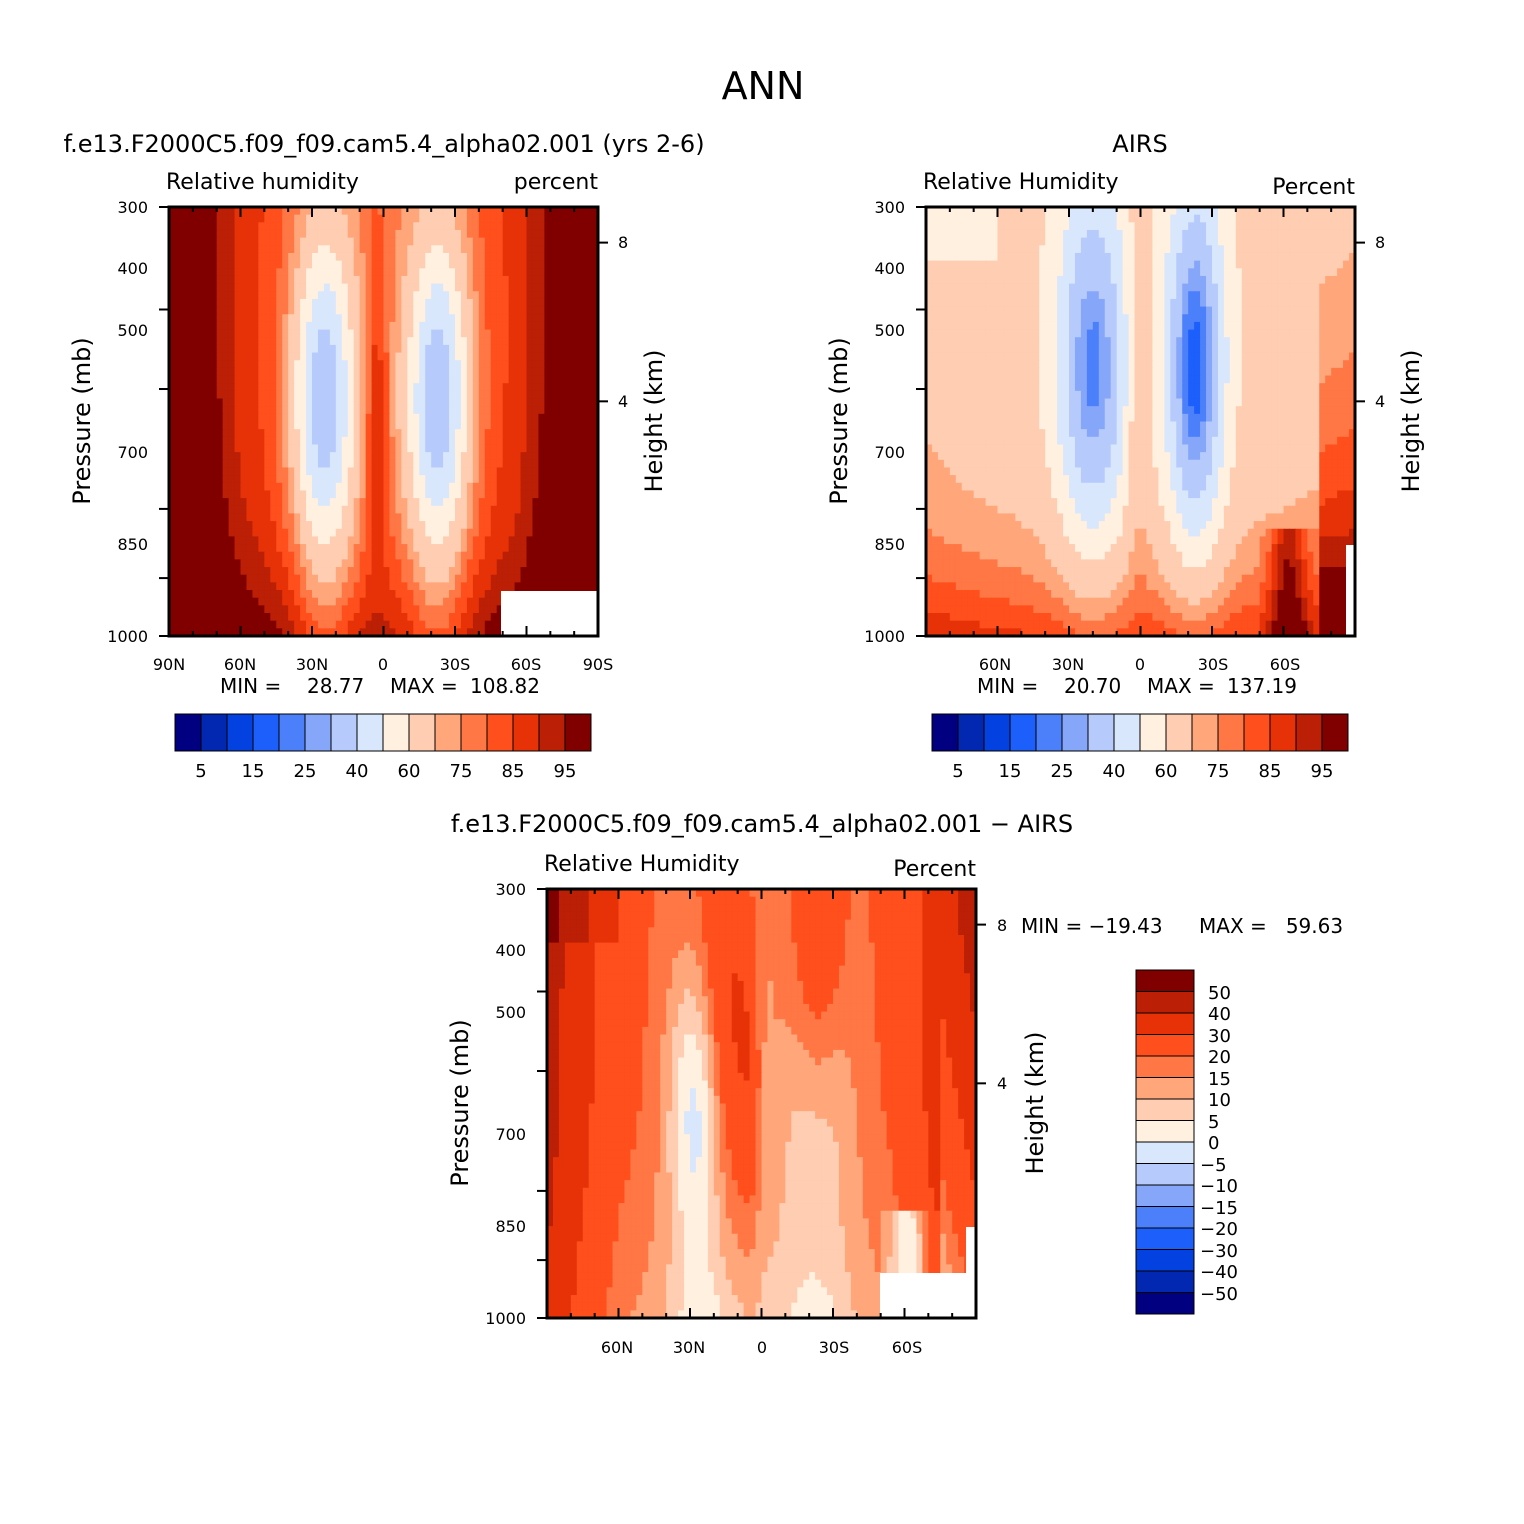 This screenshot has width=1524, height=1524. What do you see at coordinates (344, 732) in the screenshot?
I see `colorbar-swatch` at bounding box center [344, 732].